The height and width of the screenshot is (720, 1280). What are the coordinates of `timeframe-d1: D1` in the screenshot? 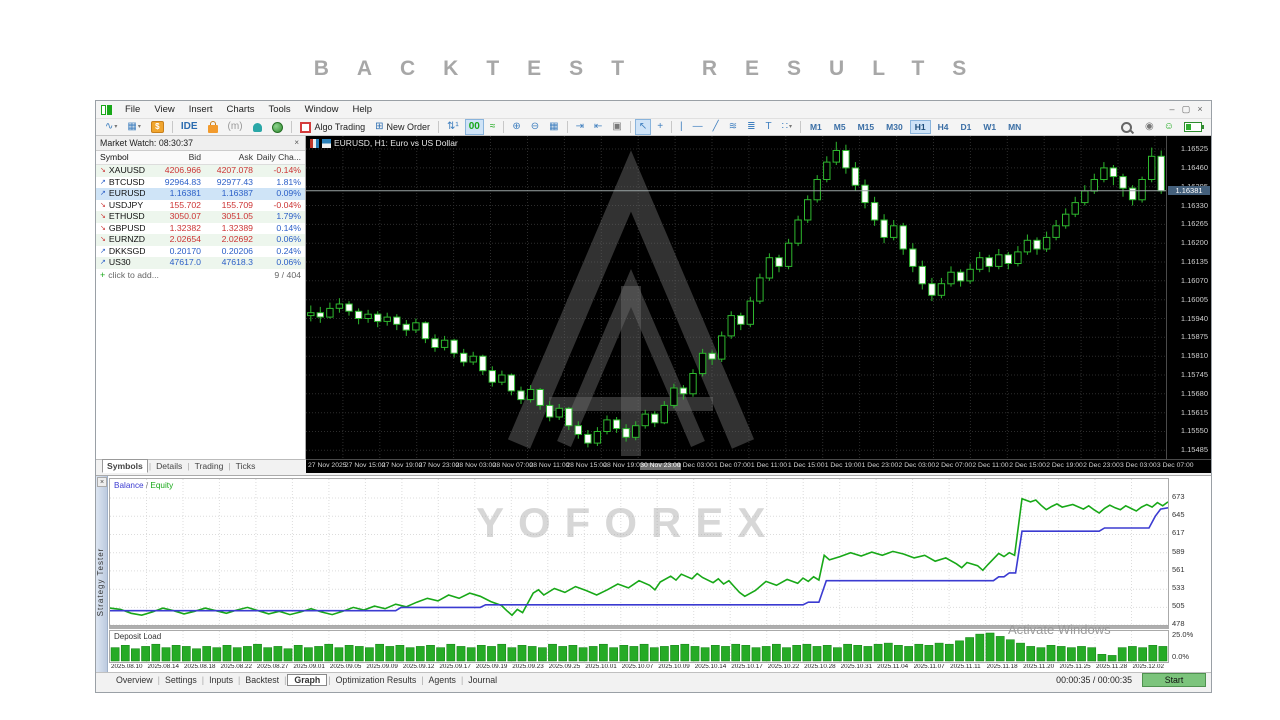 It's located at (966, 126).